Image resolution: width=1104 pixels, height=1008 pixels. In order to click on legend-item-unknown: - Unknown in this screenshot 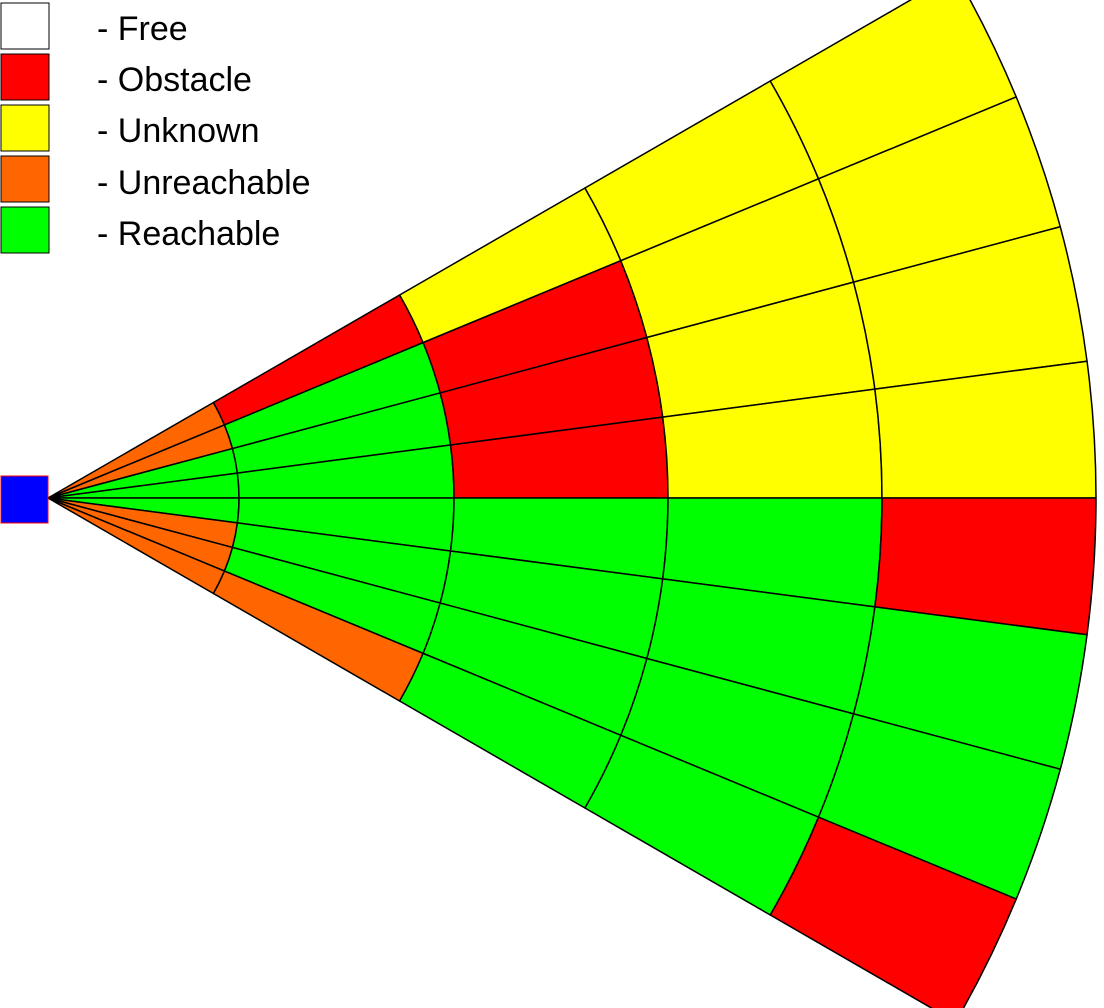, I will do `click(130, 128)`.